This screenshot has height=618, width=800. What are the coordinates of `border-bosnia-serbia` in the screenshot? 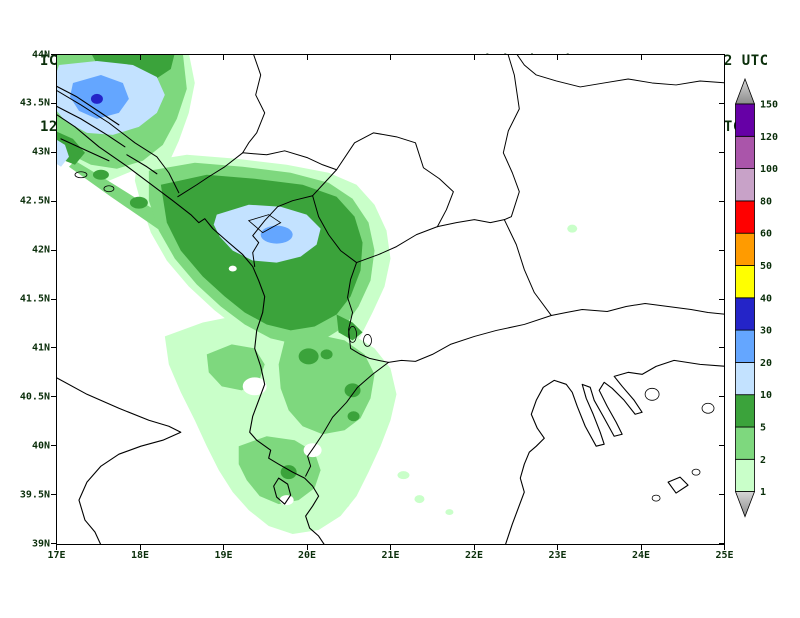 It's located at (254, 104).